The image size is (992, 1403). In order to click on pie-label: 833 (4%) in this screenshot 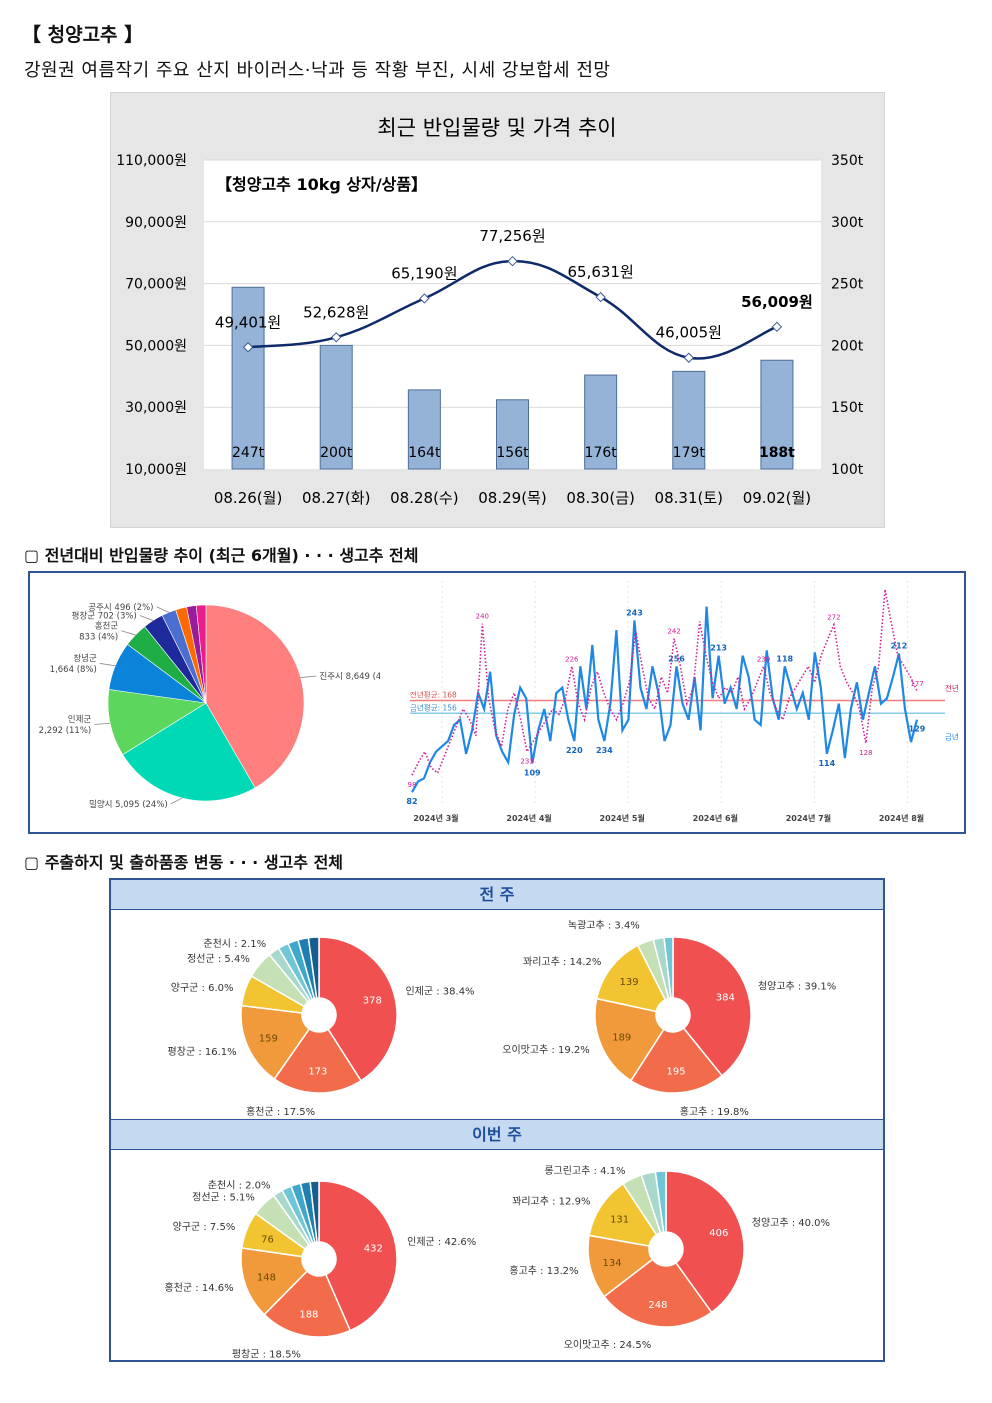, I will do `click(98, 637)`.